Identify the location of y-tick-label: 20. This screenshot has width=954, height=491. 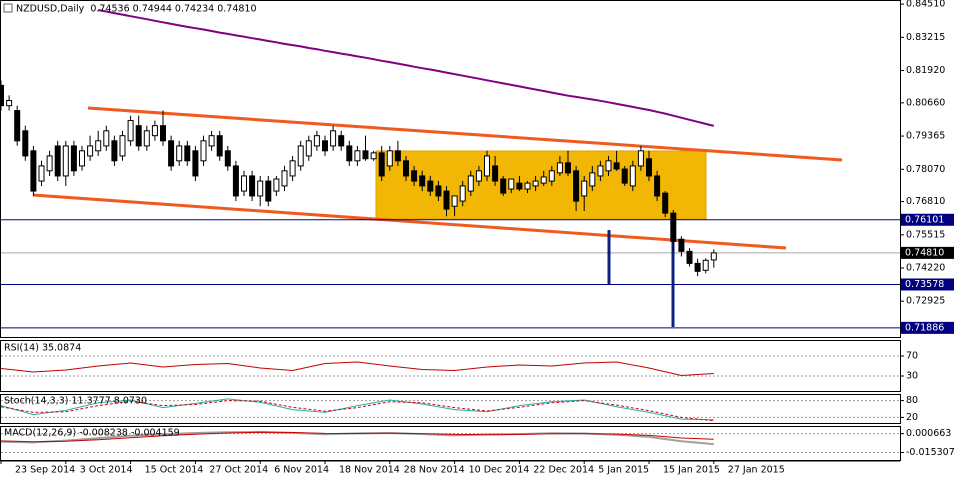
(912, 417).